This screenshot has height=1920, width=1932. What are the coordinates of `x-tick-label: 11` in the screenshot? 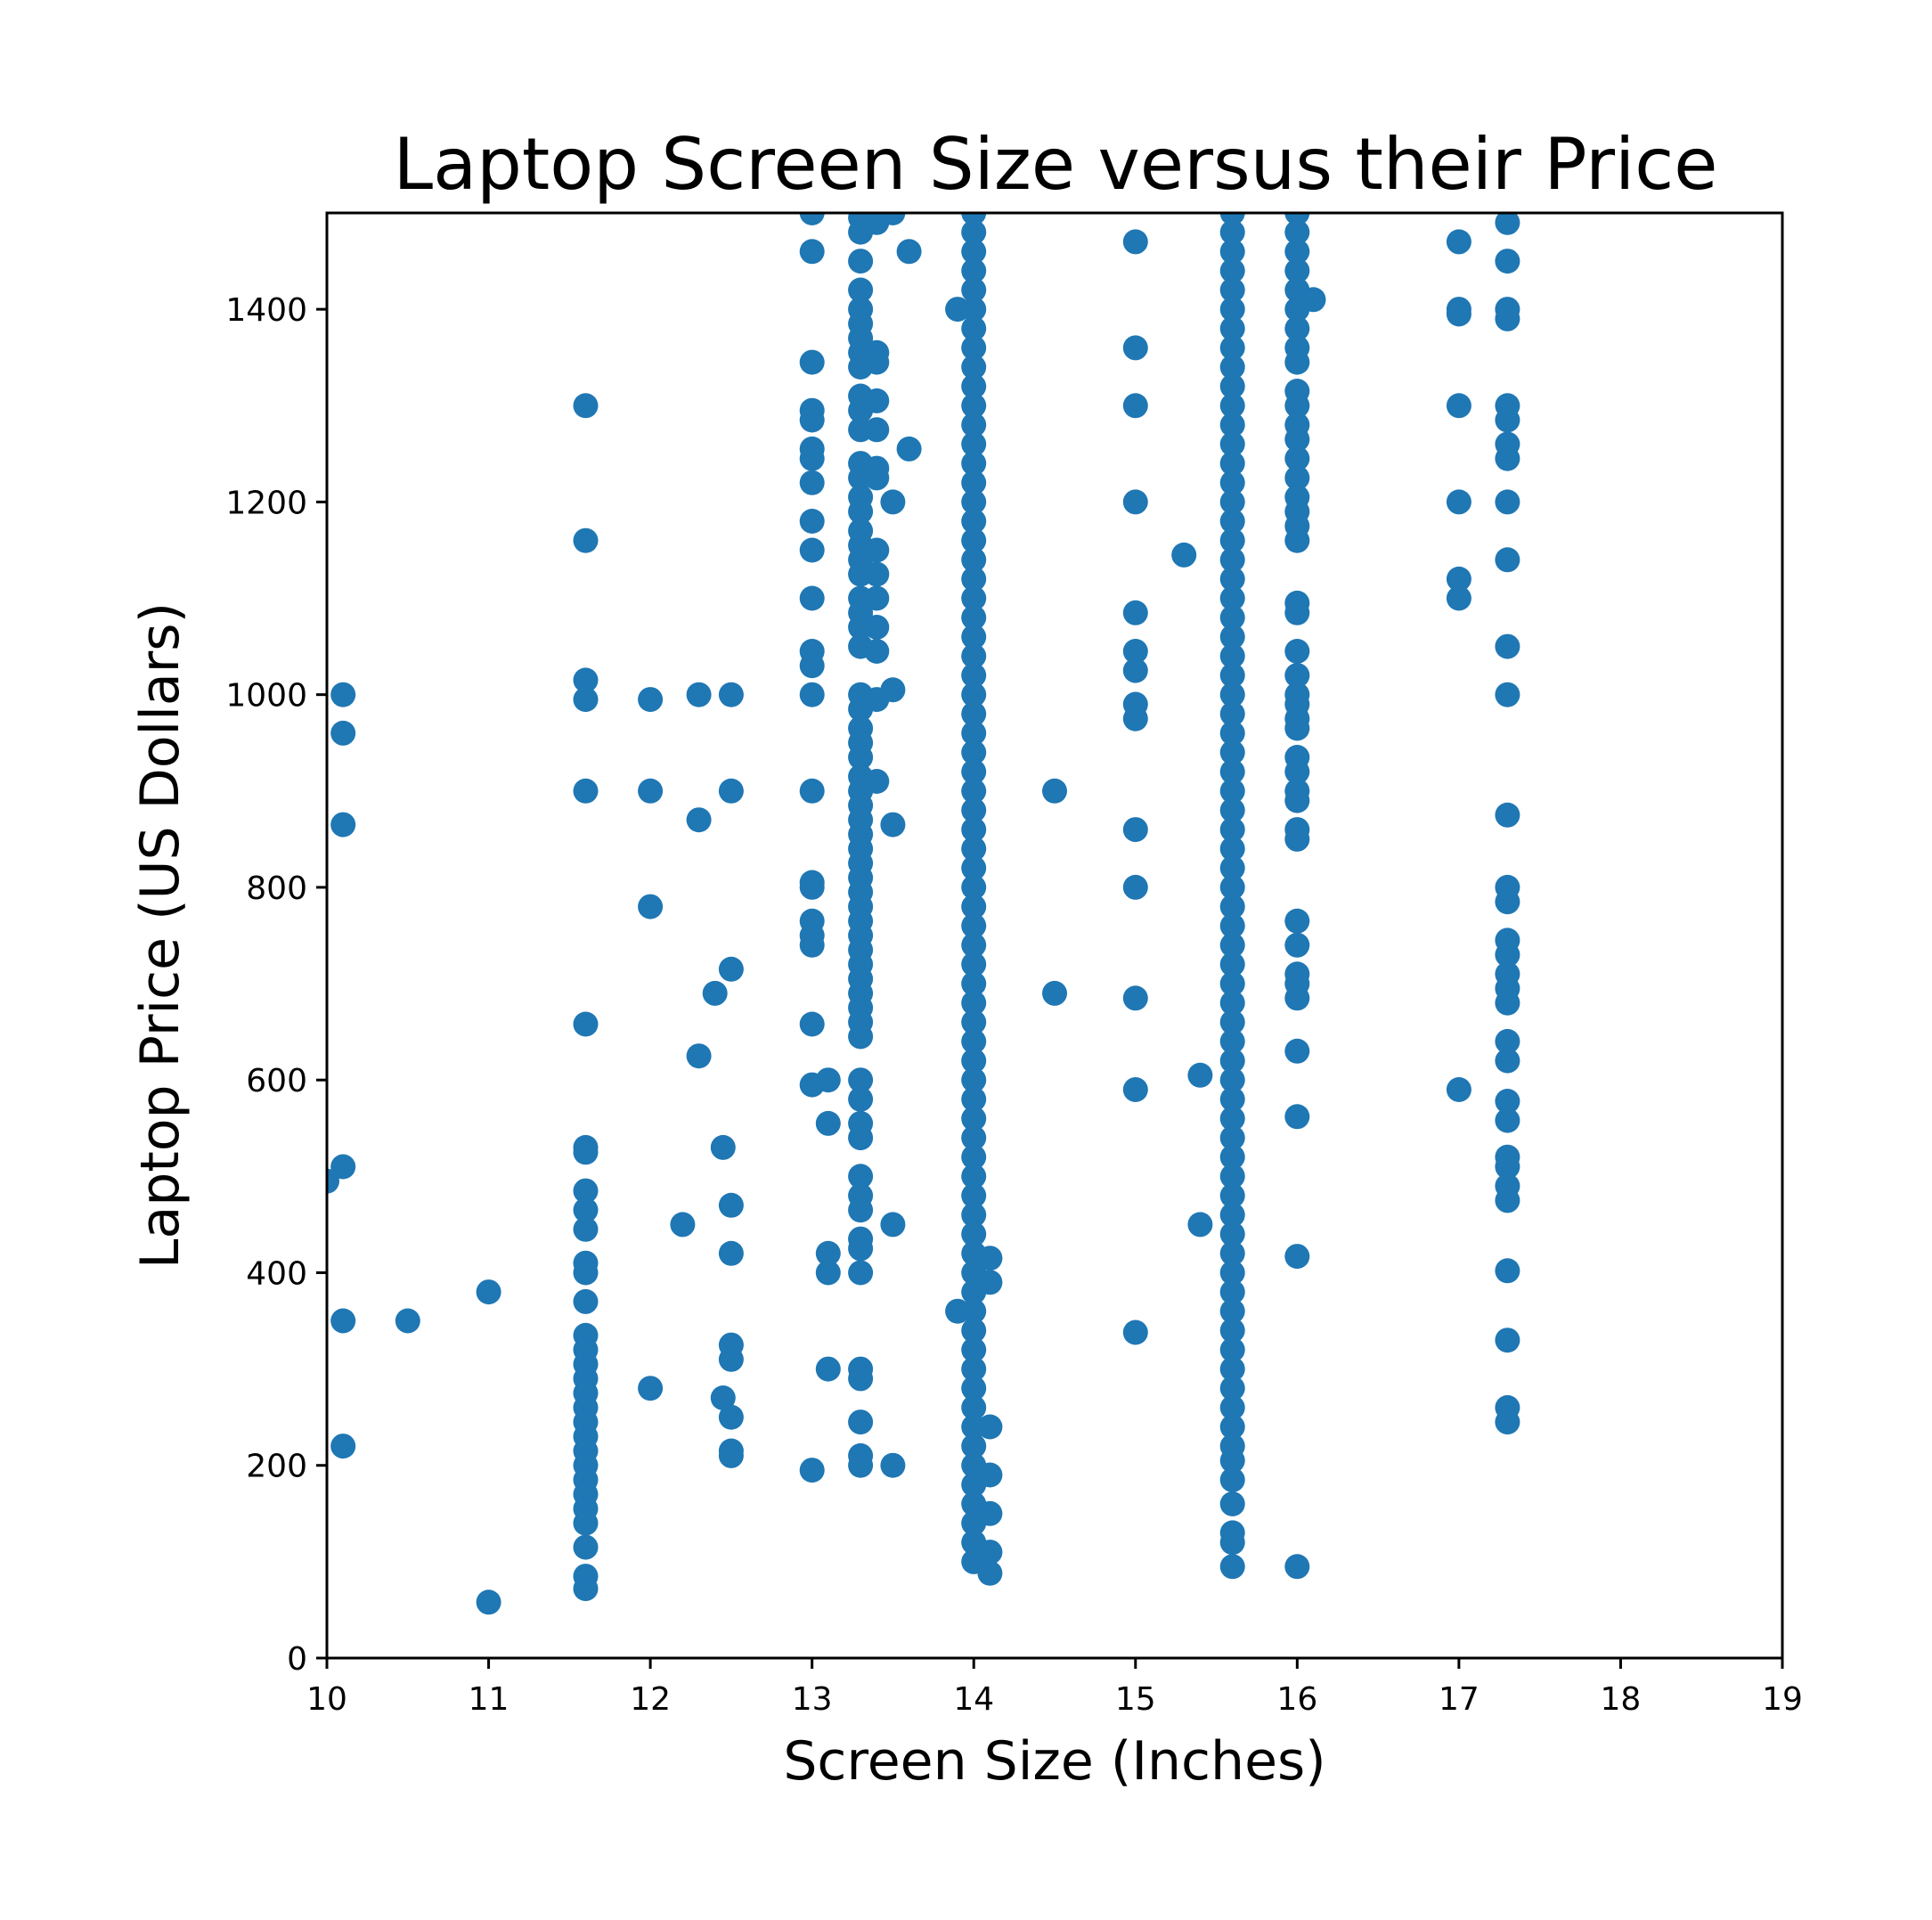 It's located at (489, 1699).